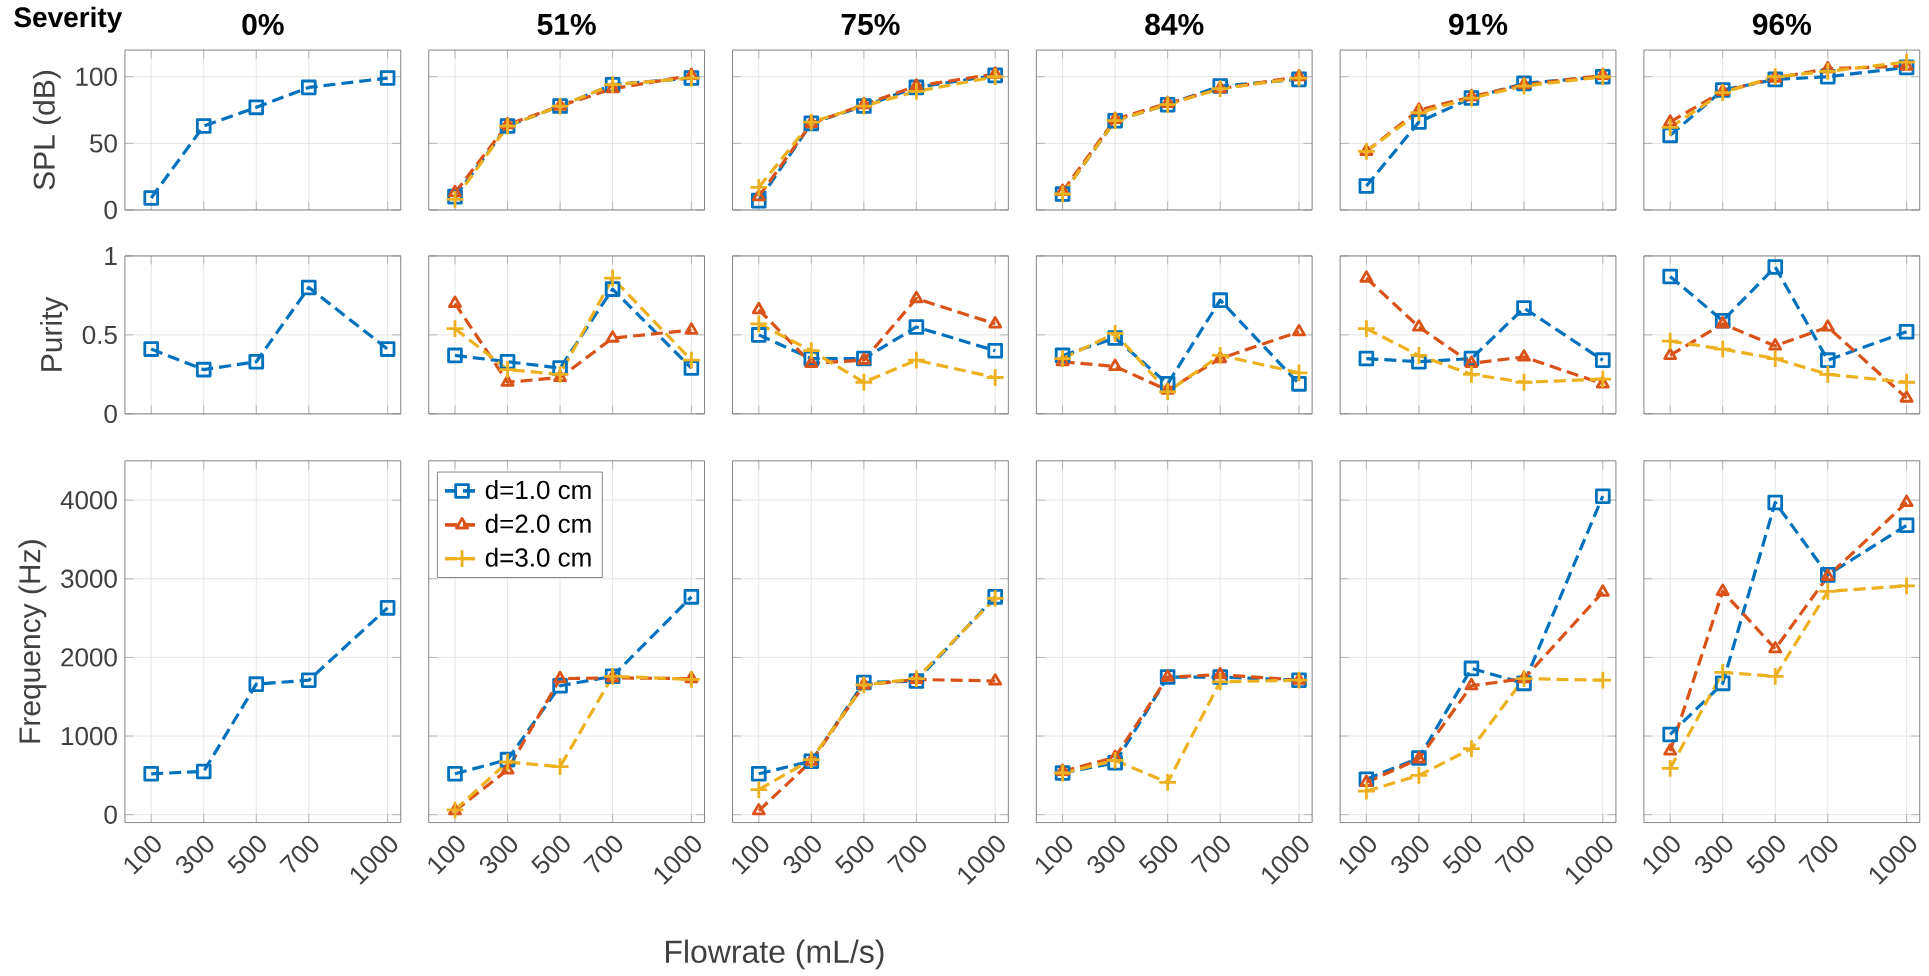 The height and width of the screenshot is (976, 1929). I want to click on chart-title: 0%, so click(263, 24).